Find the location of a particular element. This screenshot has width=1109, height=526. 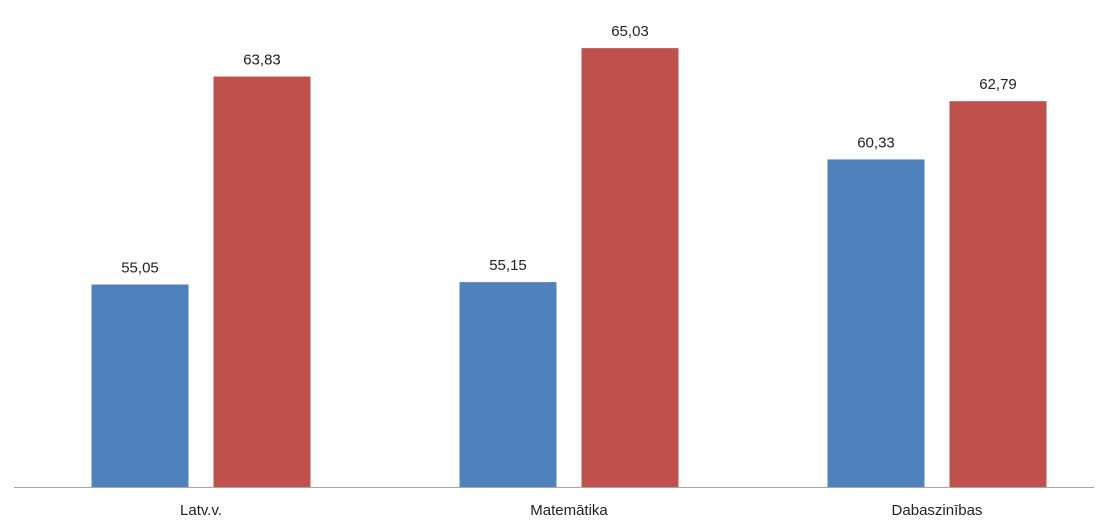

data-label-1-0: 55,15 is located at coordinates (508, 265).